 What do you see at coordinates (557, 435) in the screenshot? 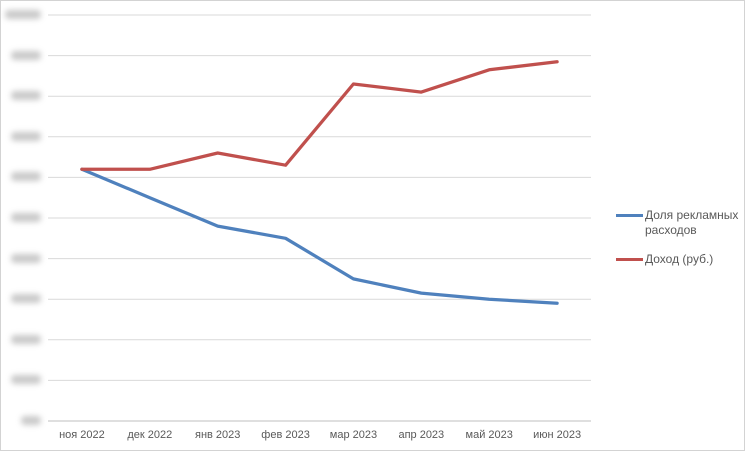
I see `x-axis-label: июн 2023` at bounding box center [557, 435].